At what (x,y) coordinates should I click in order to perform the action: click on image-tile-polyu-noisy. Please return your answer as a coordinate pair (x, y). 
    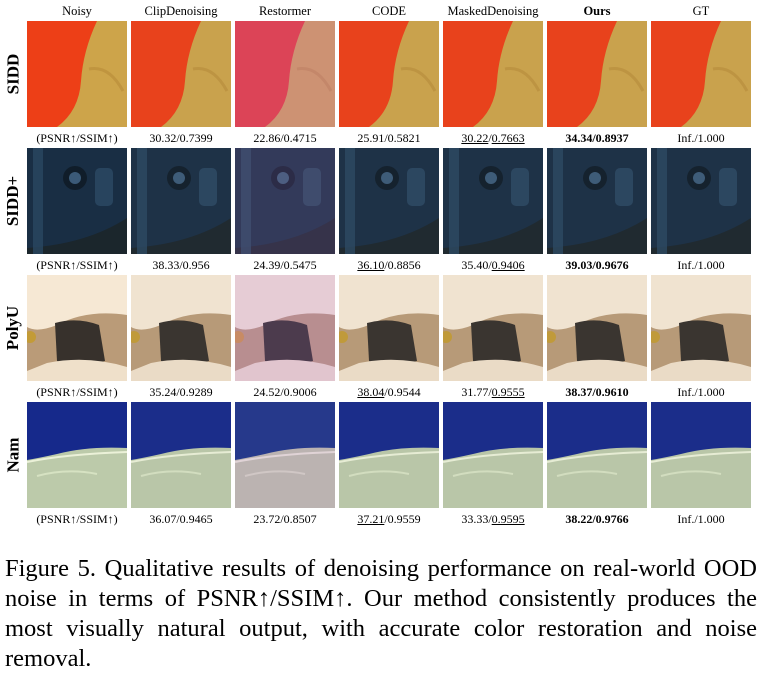
    Looking at the image, I should click on (77, 328).